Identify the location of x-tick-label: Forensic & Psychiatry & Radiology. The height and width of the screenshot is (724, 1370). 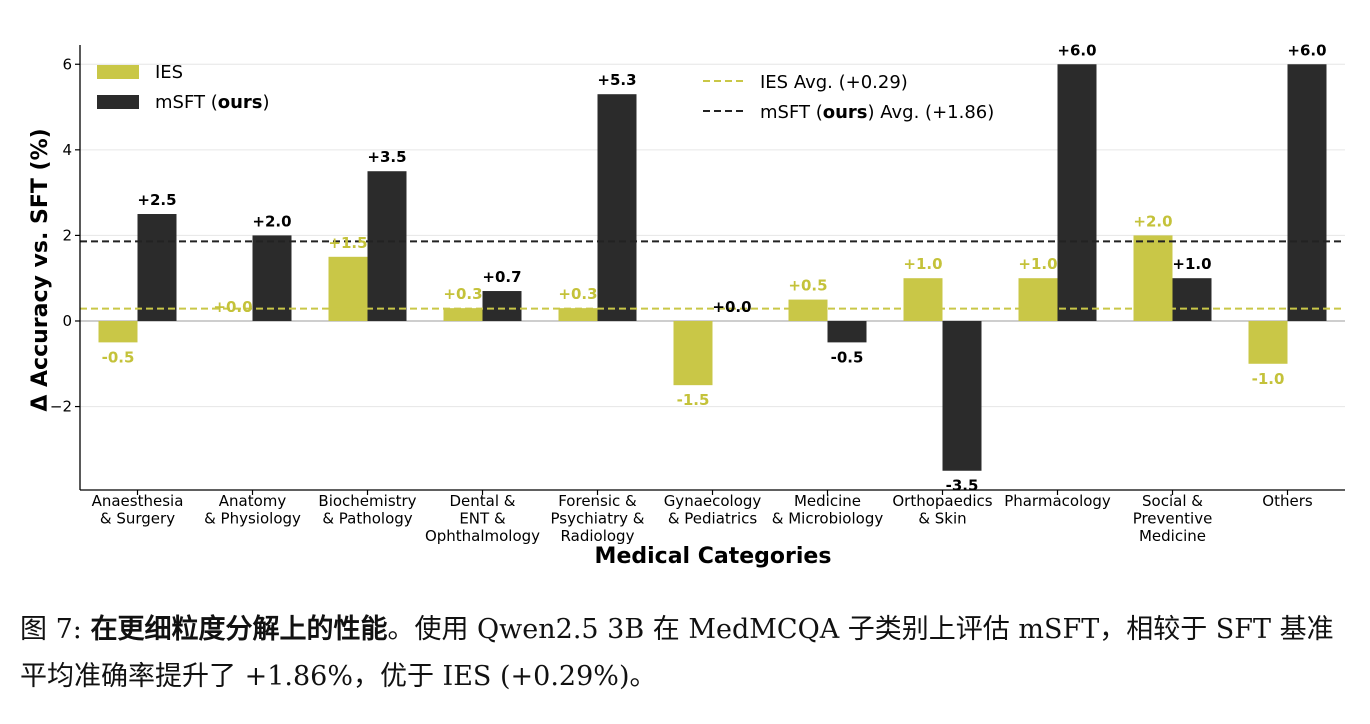
(598, 518).